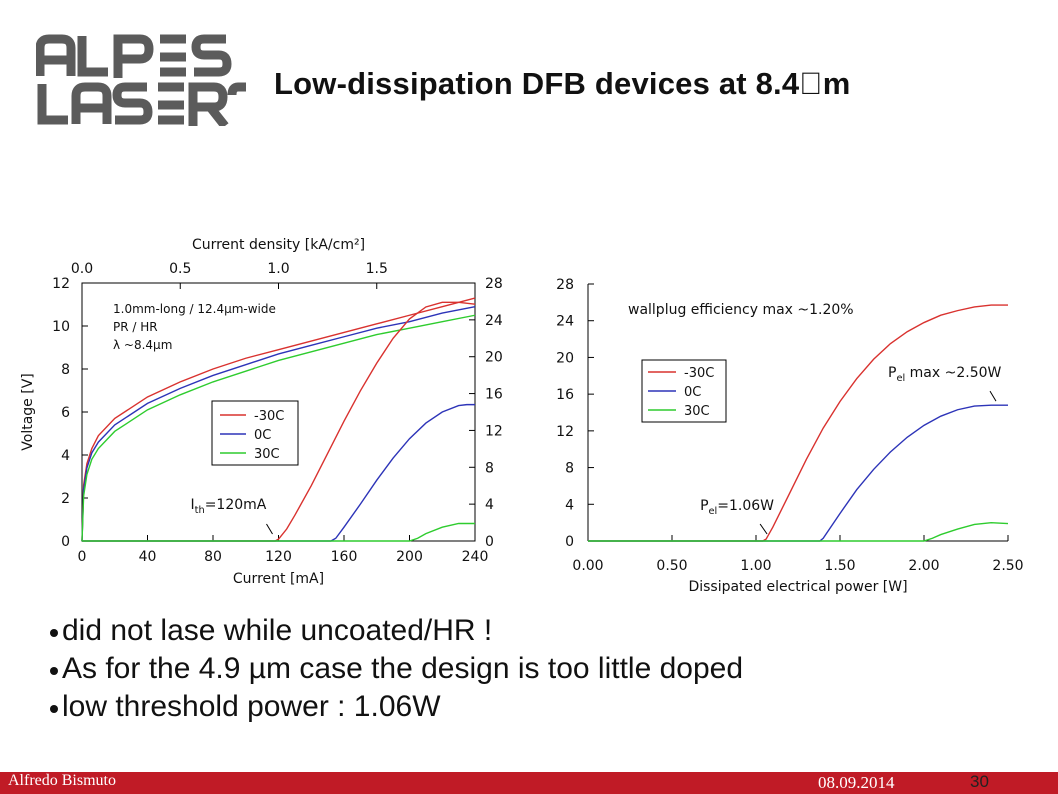 The width and height of the screenshot is (1058, 794). What do you see at coordinates (797, 587) in the screenshot?
I see `x-axis-label: Dissipated electrical power [W]` at bounding box center [797, 587].